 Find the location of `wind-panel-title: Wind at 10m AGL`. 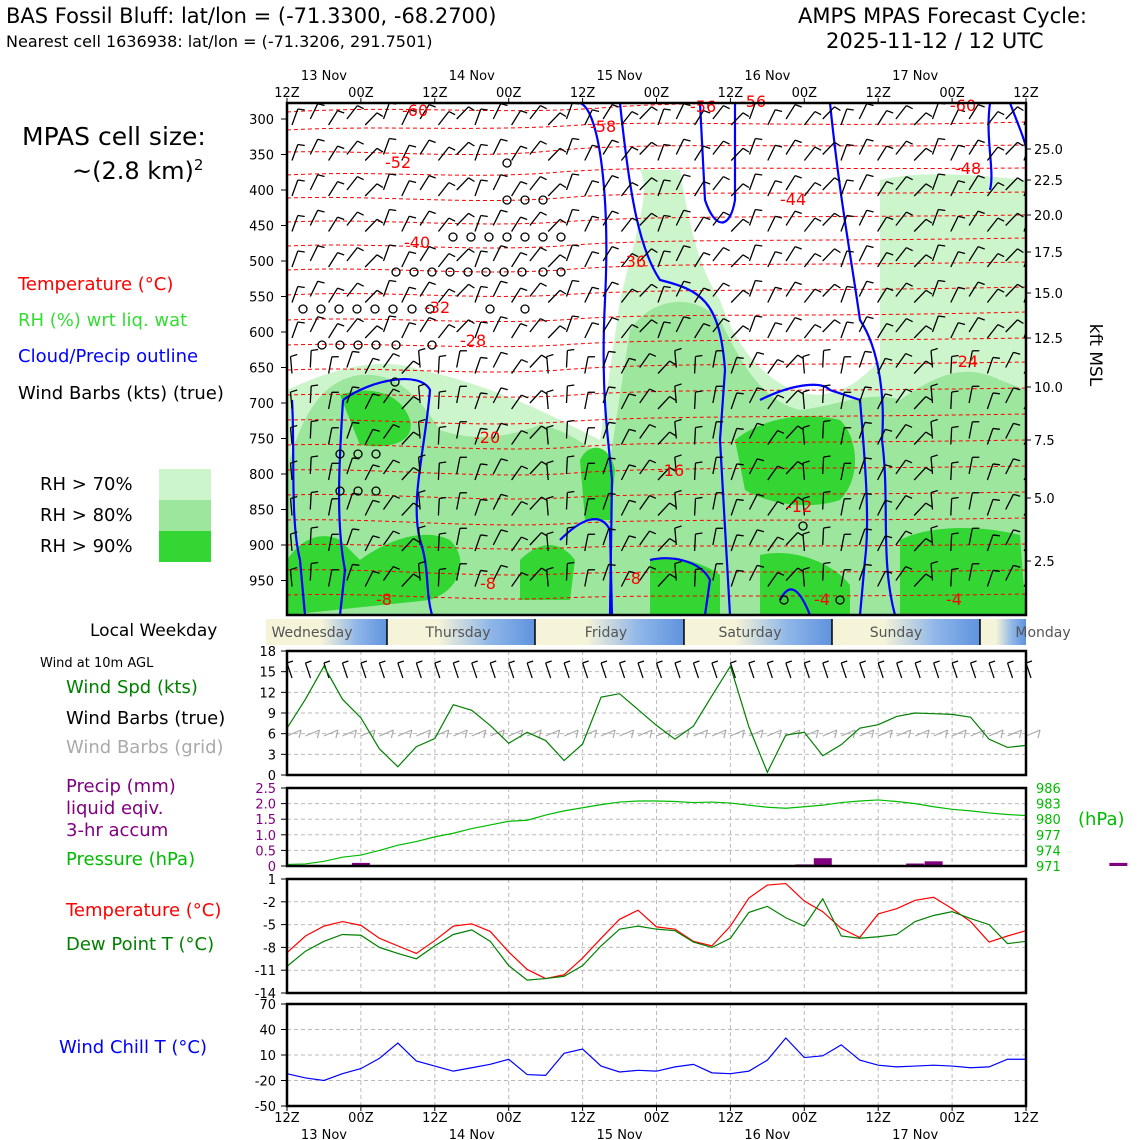

wind-panel-title: Wind at 10m AGL is located at coordinates (97, 663).